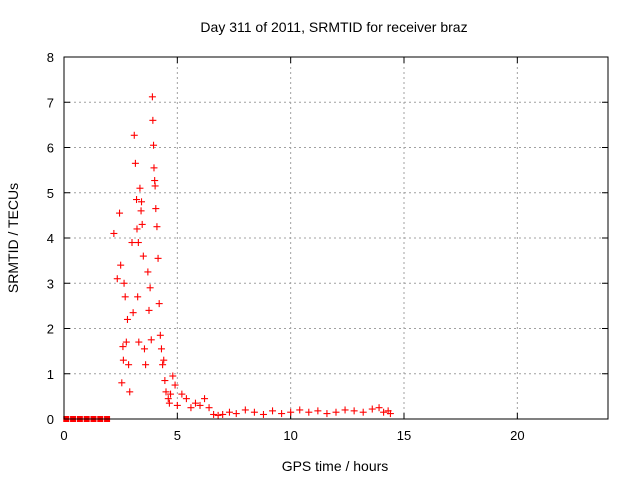  What do you see at coordinates (13, 238) in the screenshot?
I see `y-axis-label: SRMTID / TECUs` at bounding box center [13, 238].